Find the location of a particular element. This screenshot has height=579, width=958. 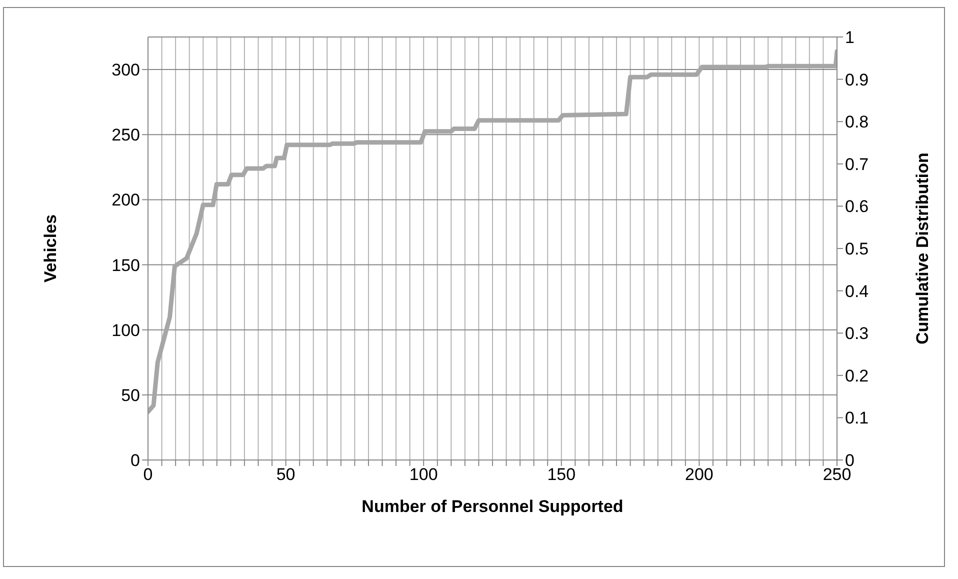

y-tick-label: 0 is located at coordinates (135, 460).